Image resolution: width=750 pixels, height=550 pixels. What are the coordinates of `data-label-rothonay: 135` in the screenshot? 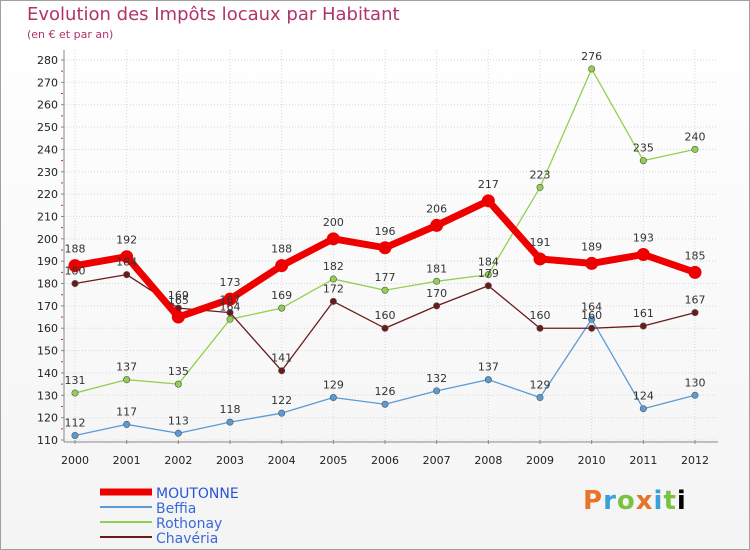 It's located at (178, 371).